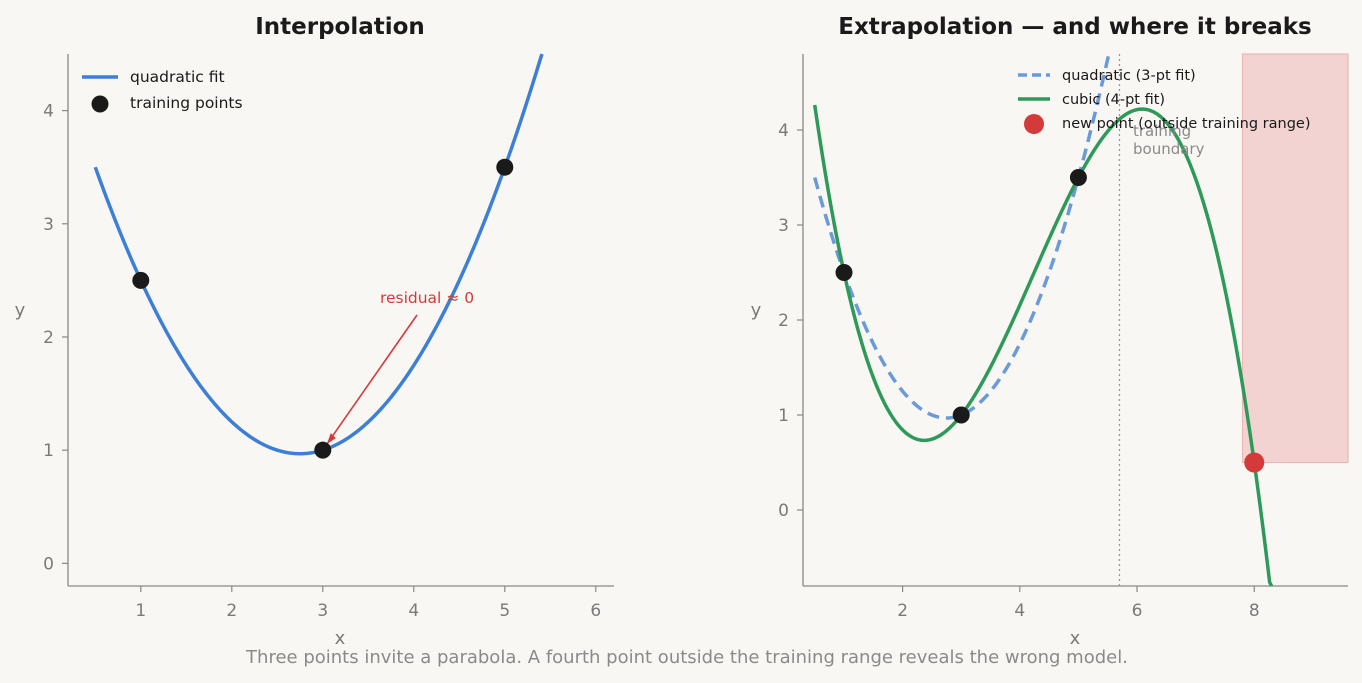 Image resolution: width=1362 pixels, height=683 pixels. I want to click on extrap-y-tick-label: 1, so click(783, 416).